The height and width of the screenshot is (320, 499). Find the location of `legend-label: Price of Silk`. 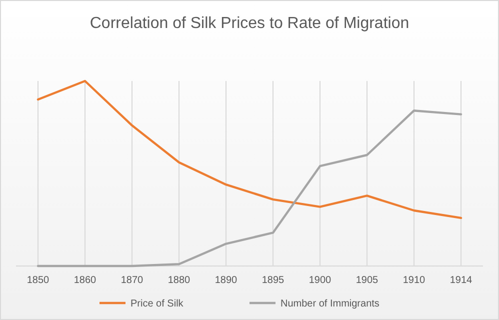

legend-label: Price of Silk is located at coordinates (157, 304).